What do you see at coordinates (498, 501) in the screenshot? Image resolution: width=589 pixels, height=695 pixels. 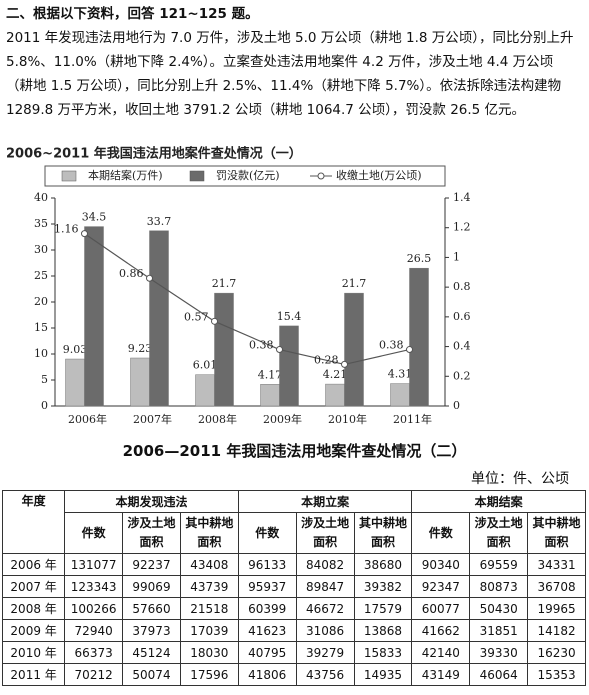 I see `group-header: 本期结案` at bounding box center [498, 501].